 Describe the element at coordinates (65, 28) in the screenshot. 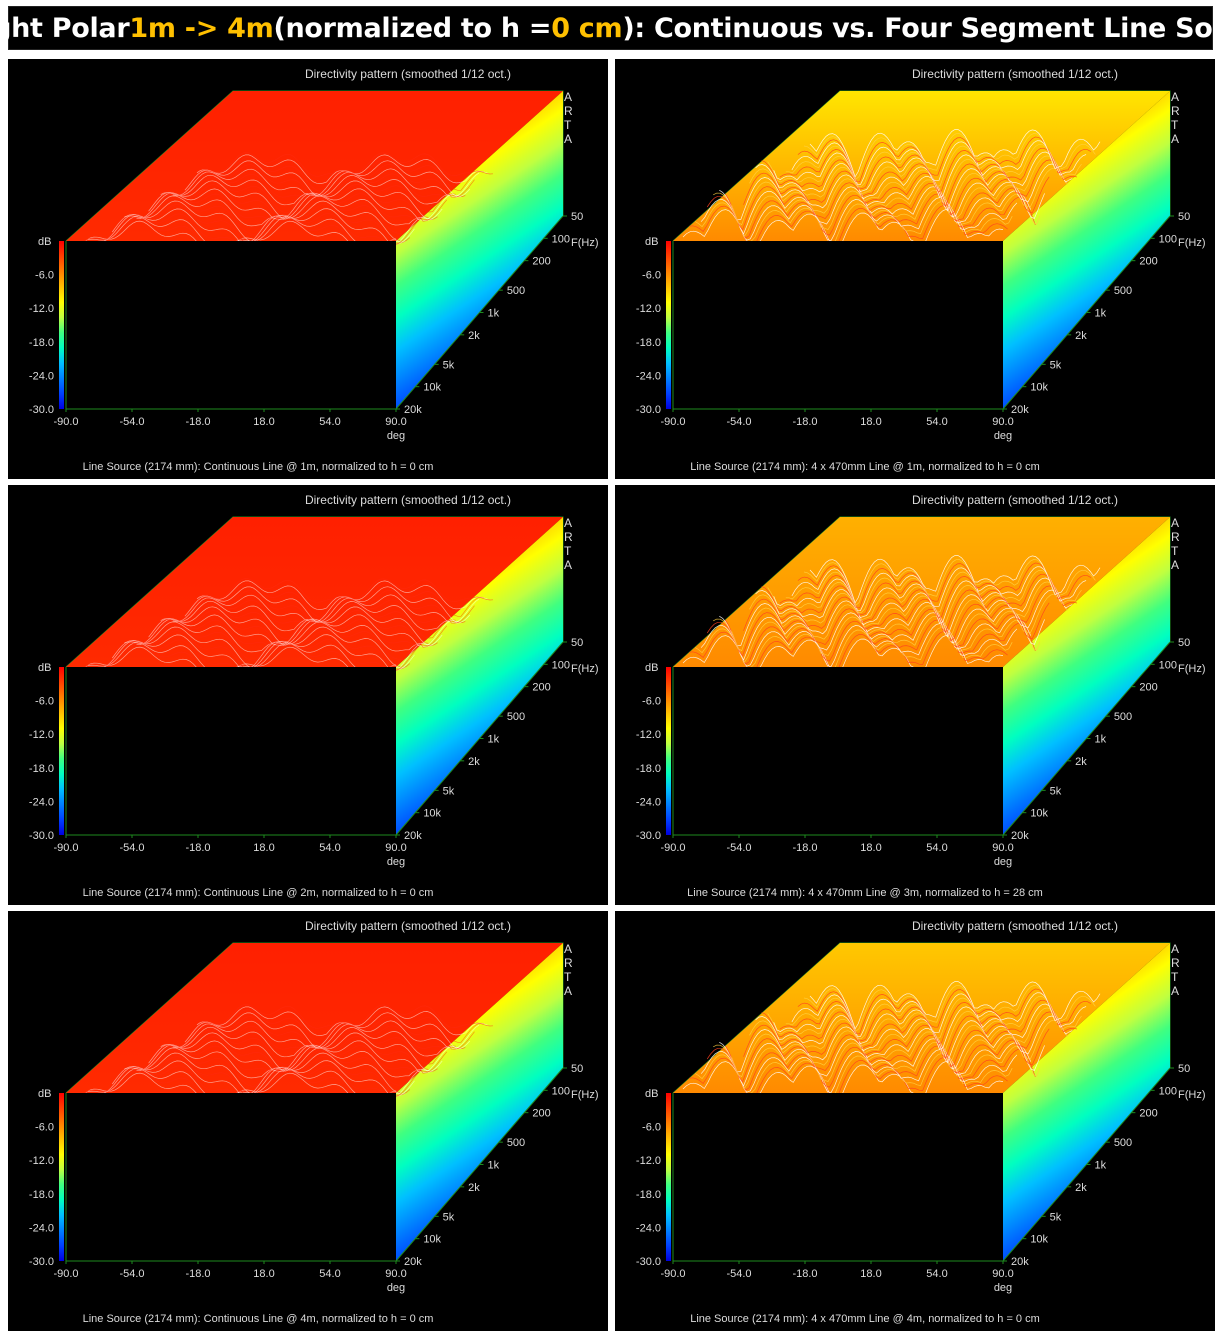

I see `title-text: Height Polar` at that location.